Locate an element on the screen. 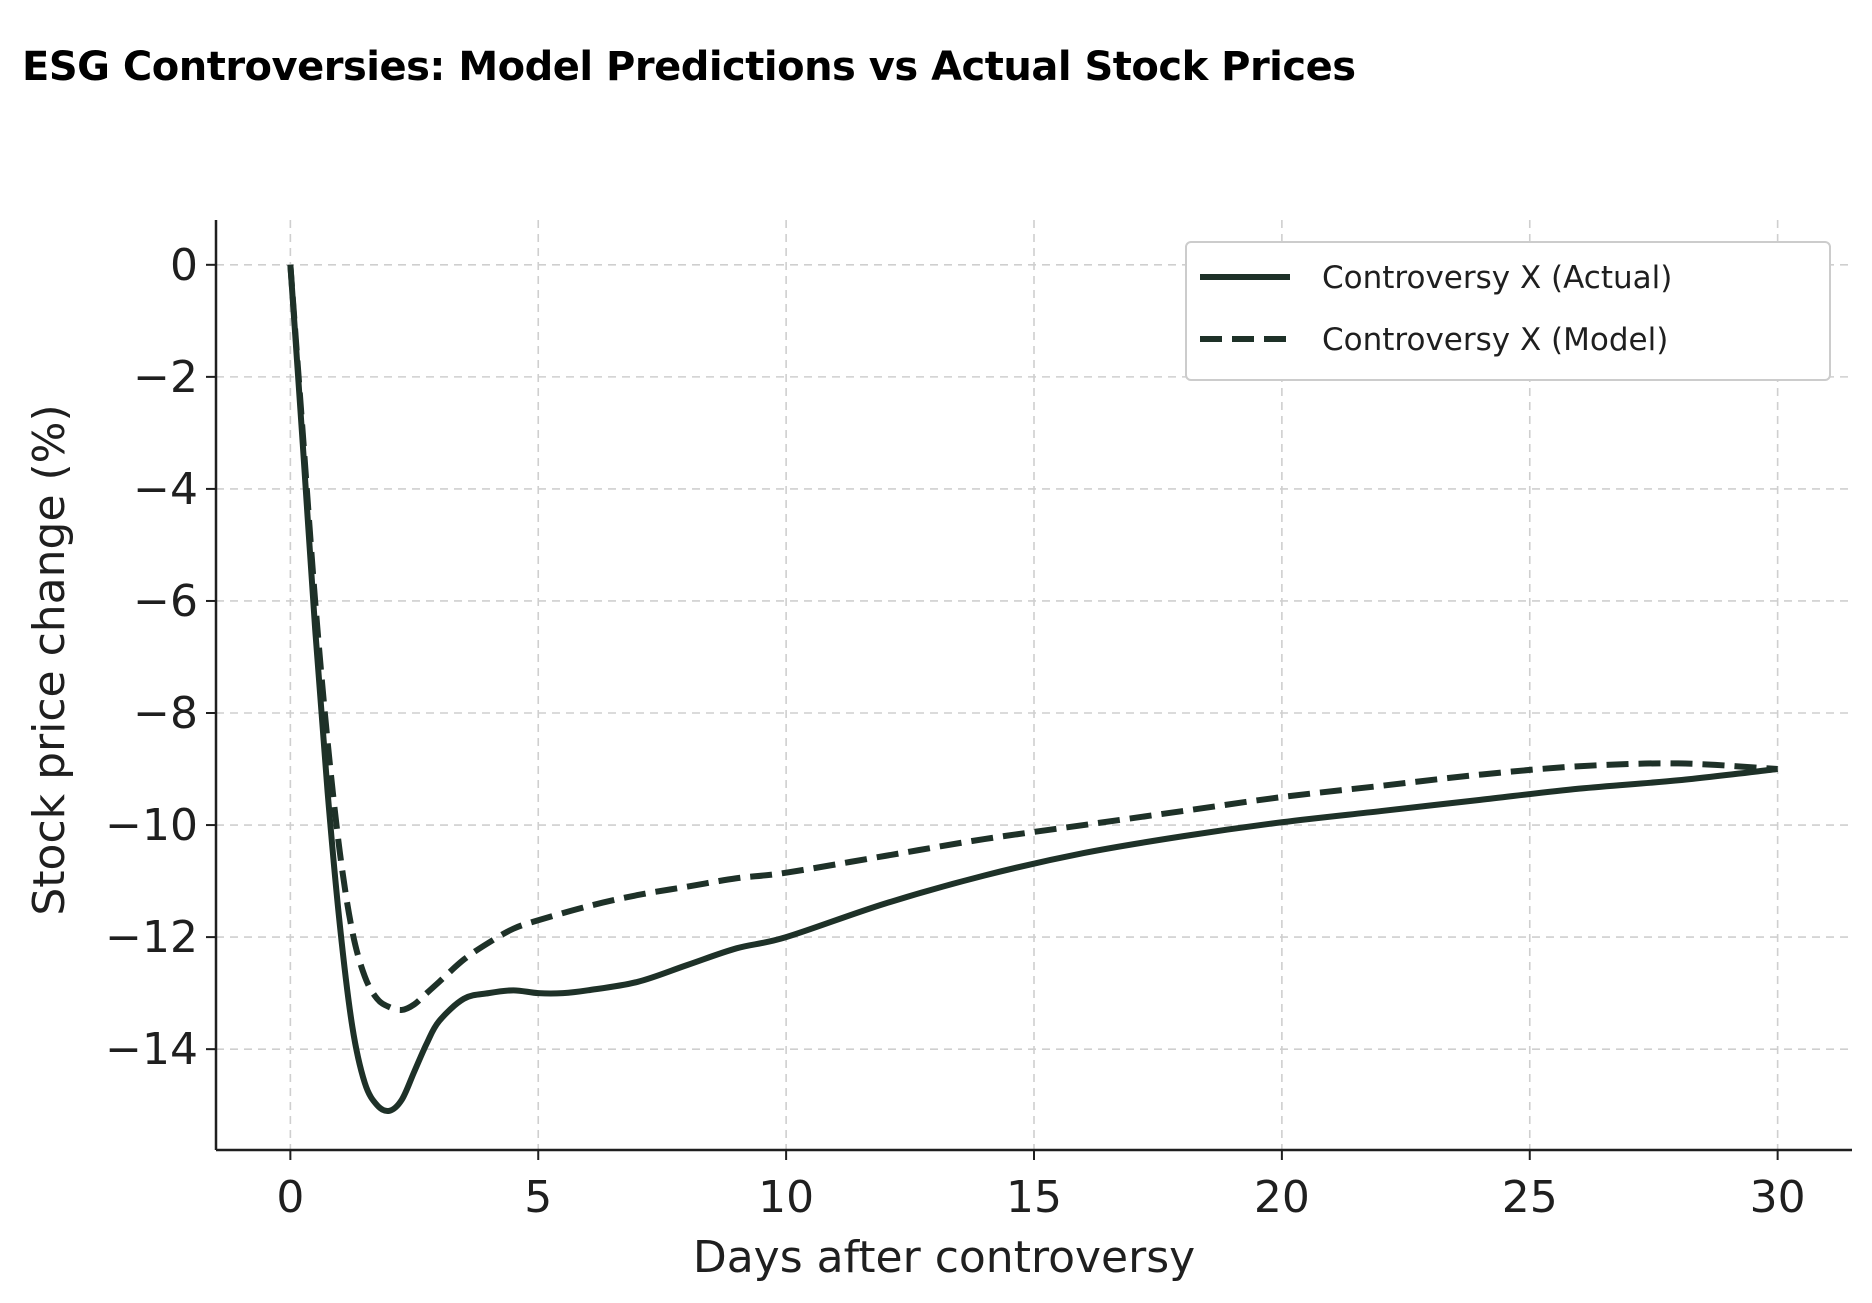 The image size is (1872, 1303). y-tick-label: −8 is located at coordinates (165, 713).